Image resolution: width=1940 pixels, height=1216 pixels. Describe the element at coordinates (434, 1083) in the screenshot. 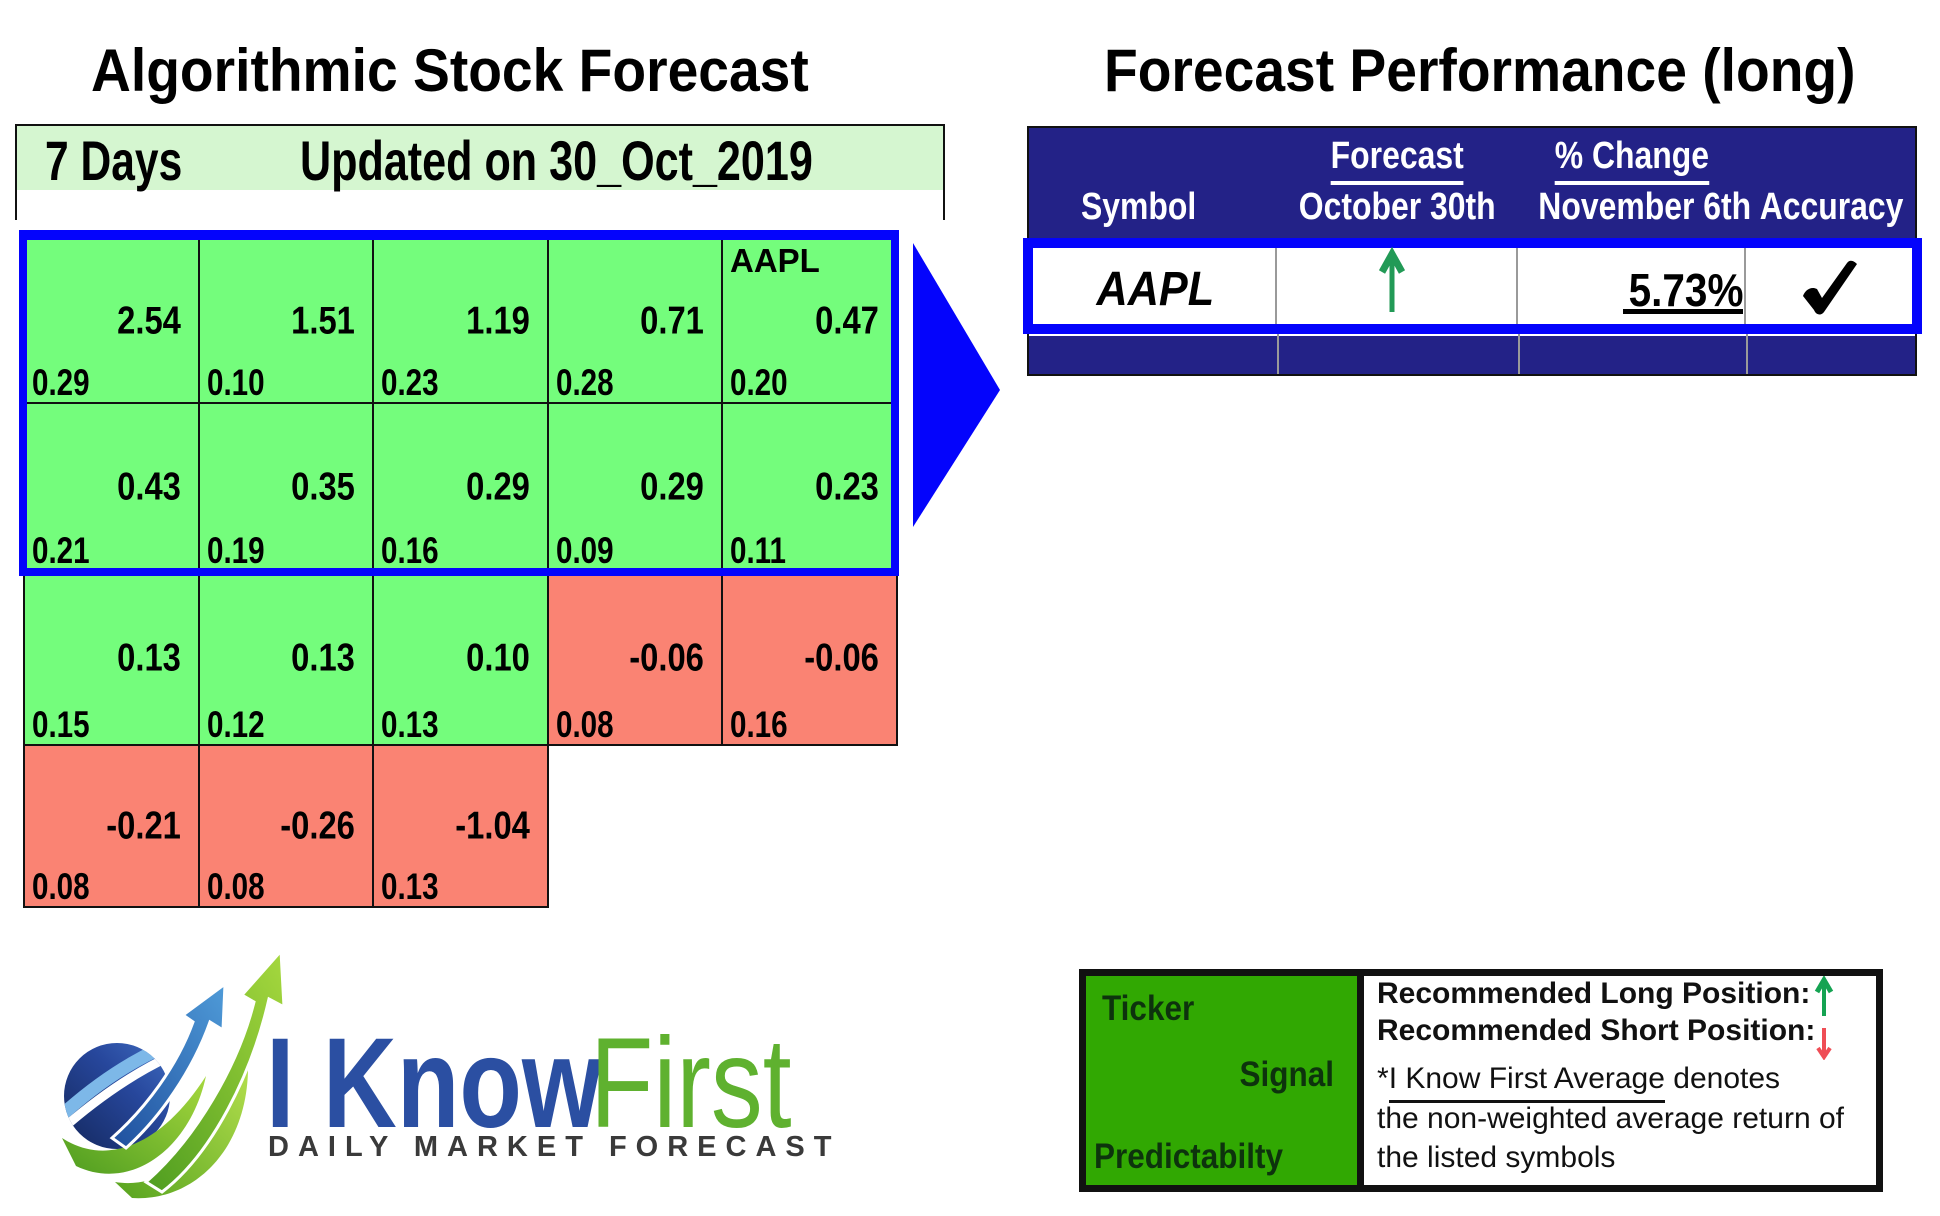

I see `svg-text: I Know` at that location.